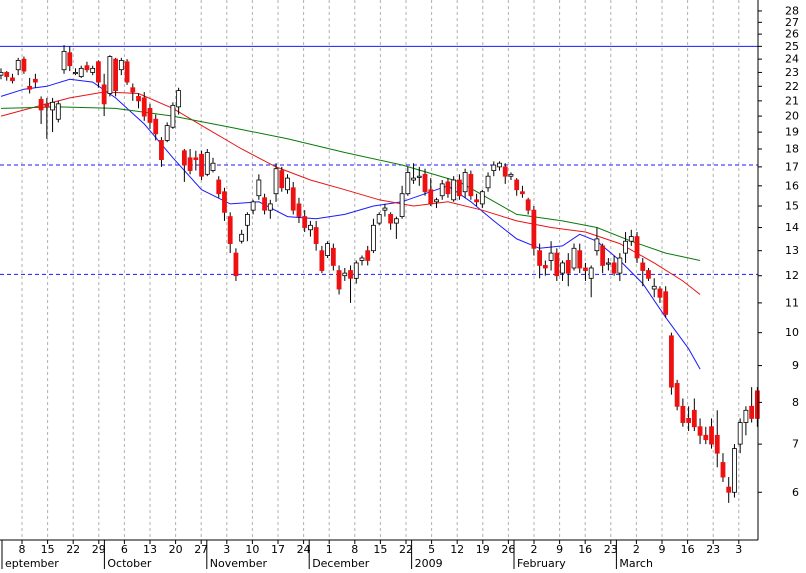 The width and height of the screenshot is (806, 573). Describe the element at coordinates (239, 563) in the screenshot. I see `month-label: November` at that location.